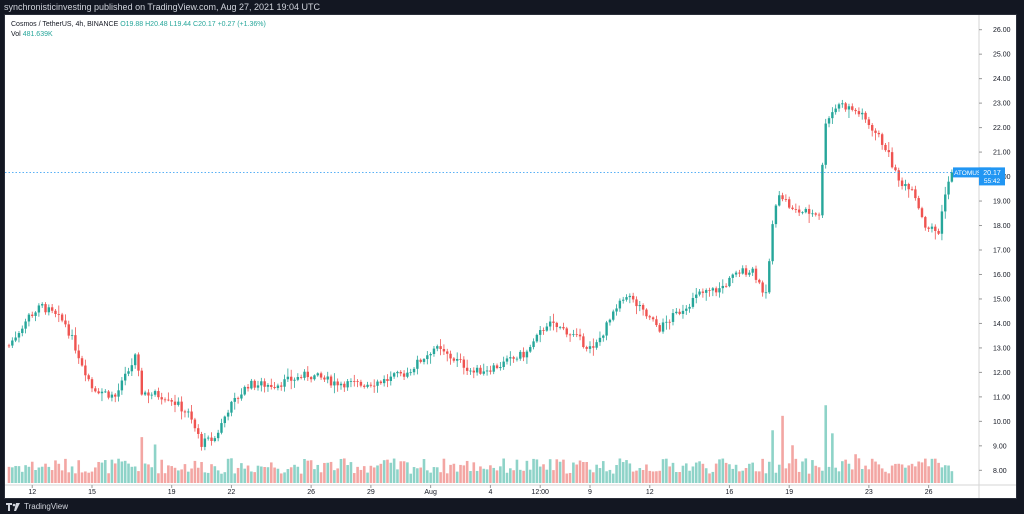  I want to click on price-tag-value: 20.17, so click(992, 173).